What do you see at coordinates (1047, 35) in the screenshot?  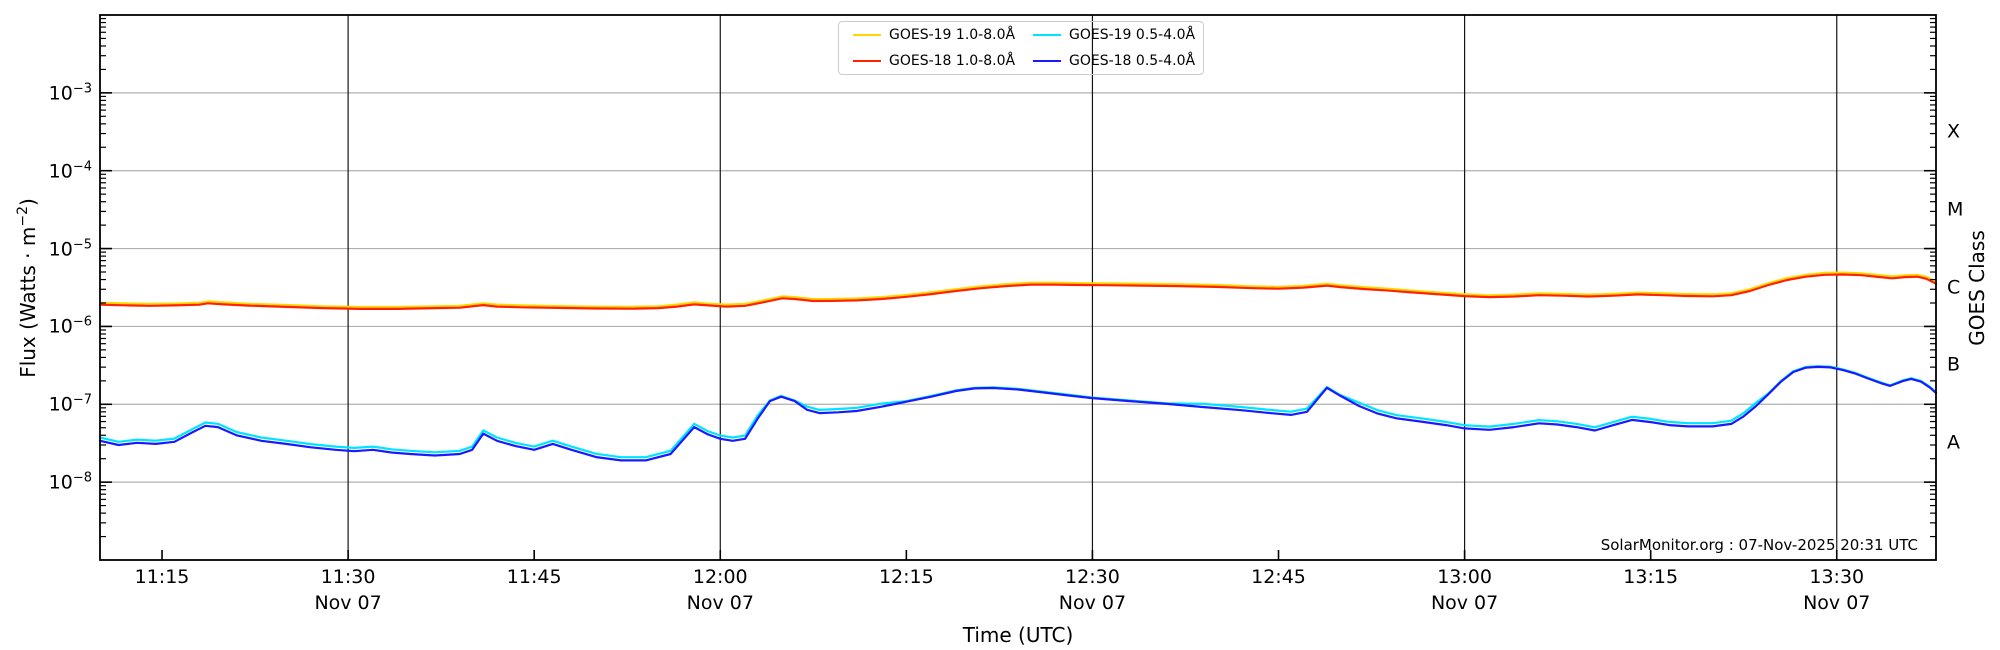 I see `goes19-short-line-swatch` at bounding box center [1047, 35].